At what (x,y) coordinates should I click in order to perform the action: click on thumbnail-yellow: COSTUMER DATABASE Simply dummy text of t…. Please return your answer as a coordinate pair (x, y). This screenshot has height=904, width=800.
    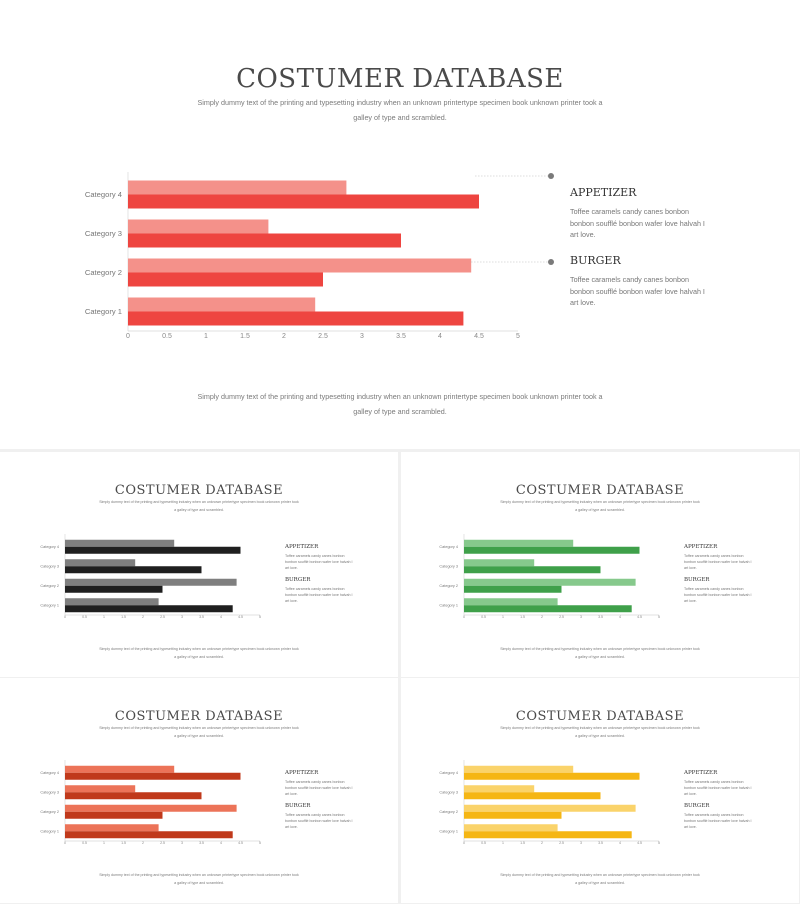
    Looking at the image, I should click on (600, 790).